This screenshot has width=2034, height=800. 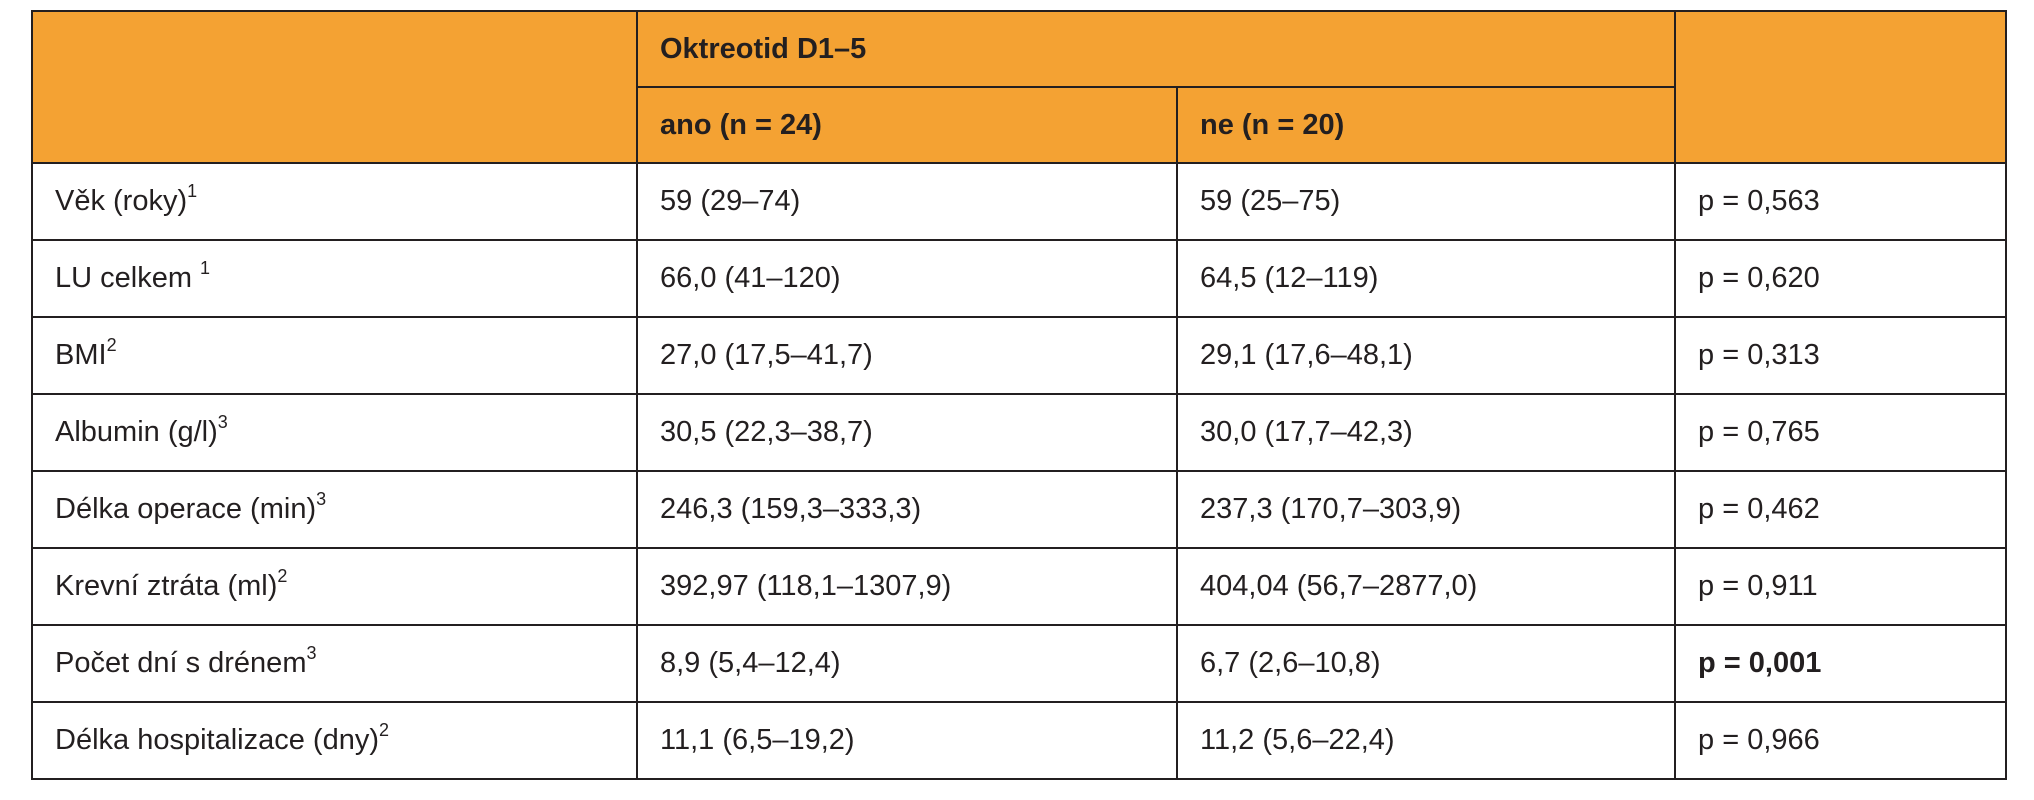 I want to click on row-label: Věk (roky), so click(x=121, y=201).